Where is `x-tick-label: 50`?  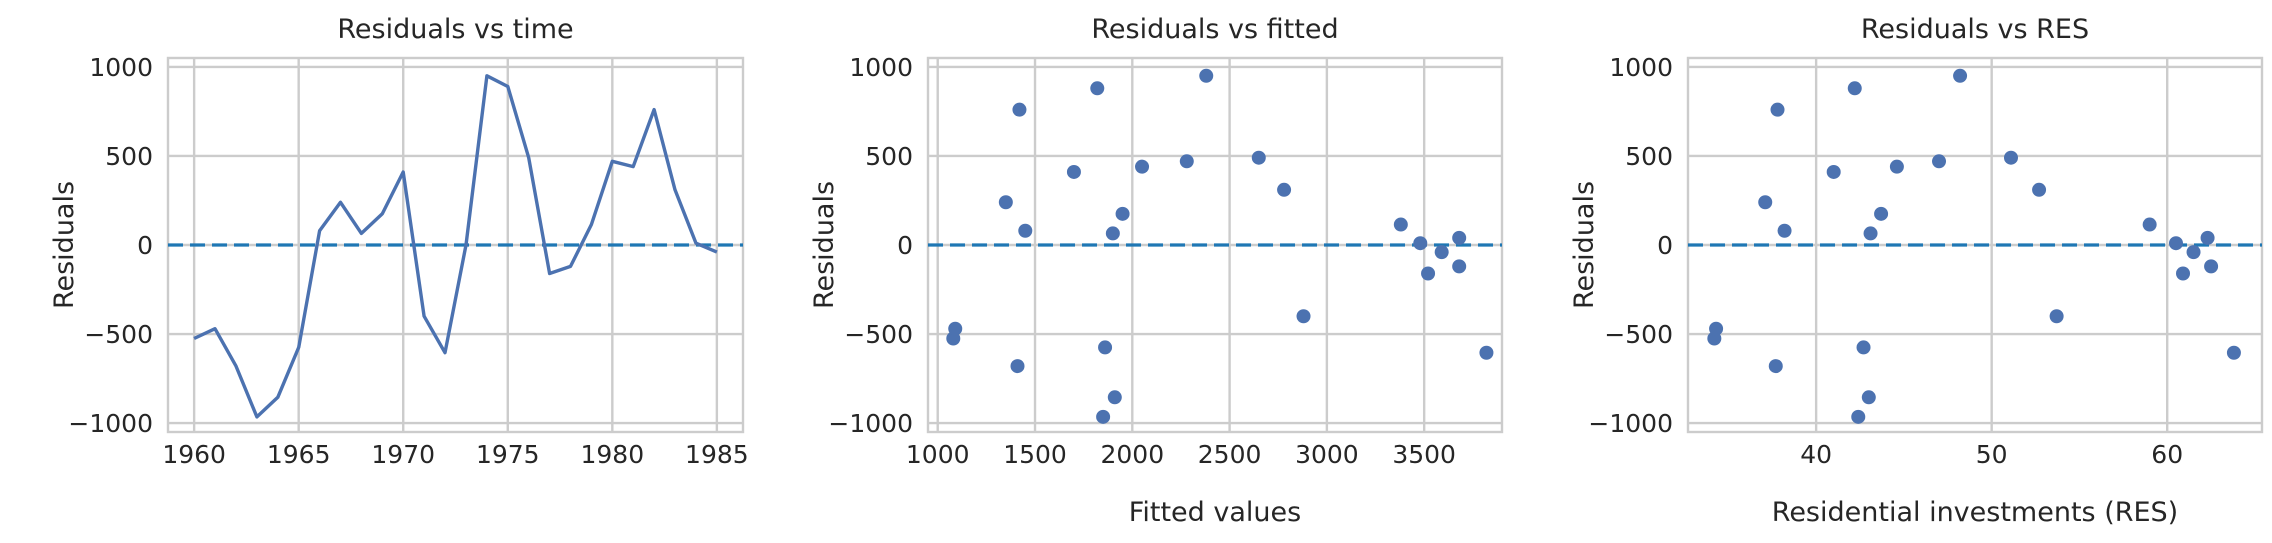 x-tick-label: 50 is located at coordinates (1992, 454).